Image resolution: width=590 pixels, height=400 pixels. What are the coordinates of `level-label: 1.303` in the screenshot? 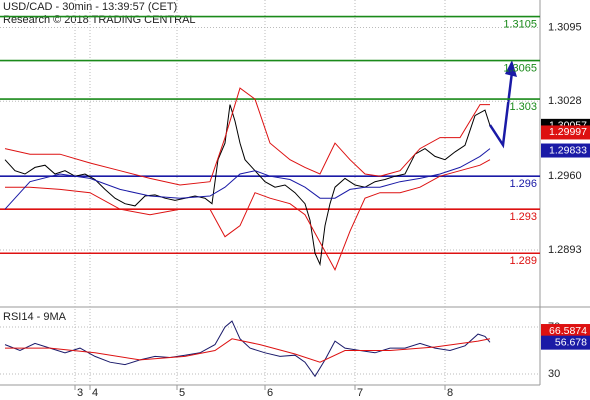 It's located at (523, 107).